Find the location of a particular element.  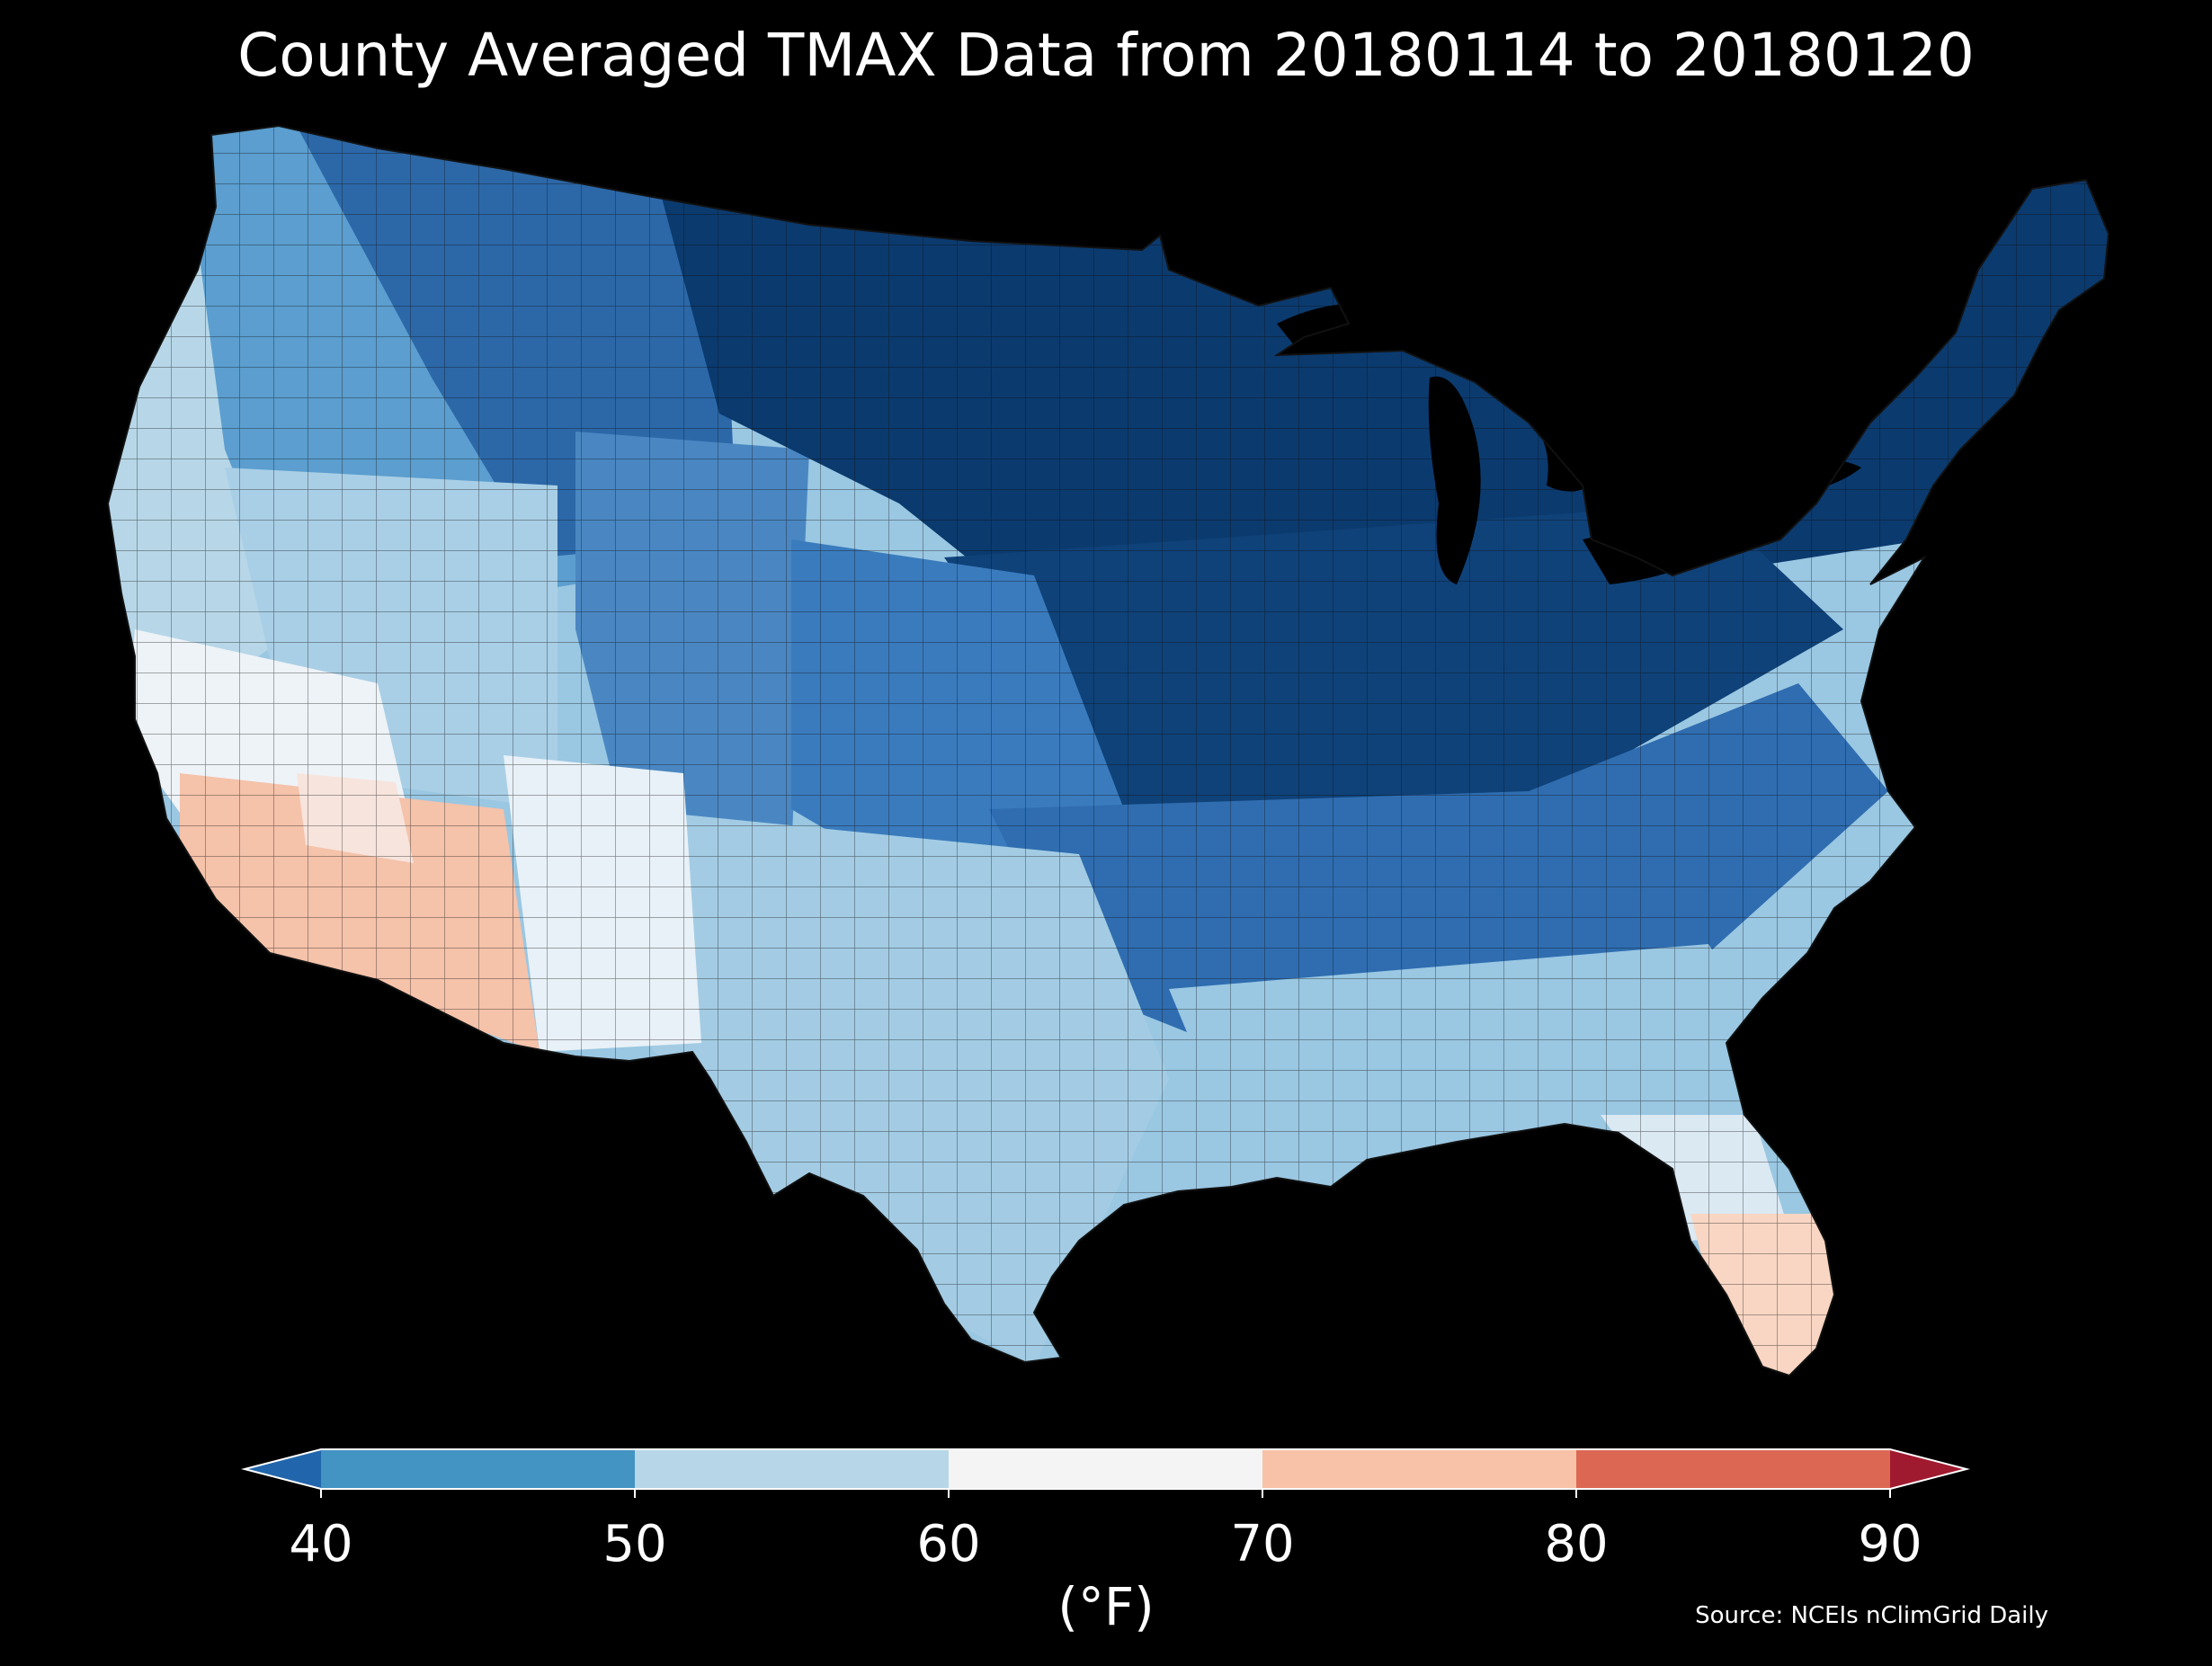

colorbar-unit-label: (°F) is located at coordinates (1106, 1607).